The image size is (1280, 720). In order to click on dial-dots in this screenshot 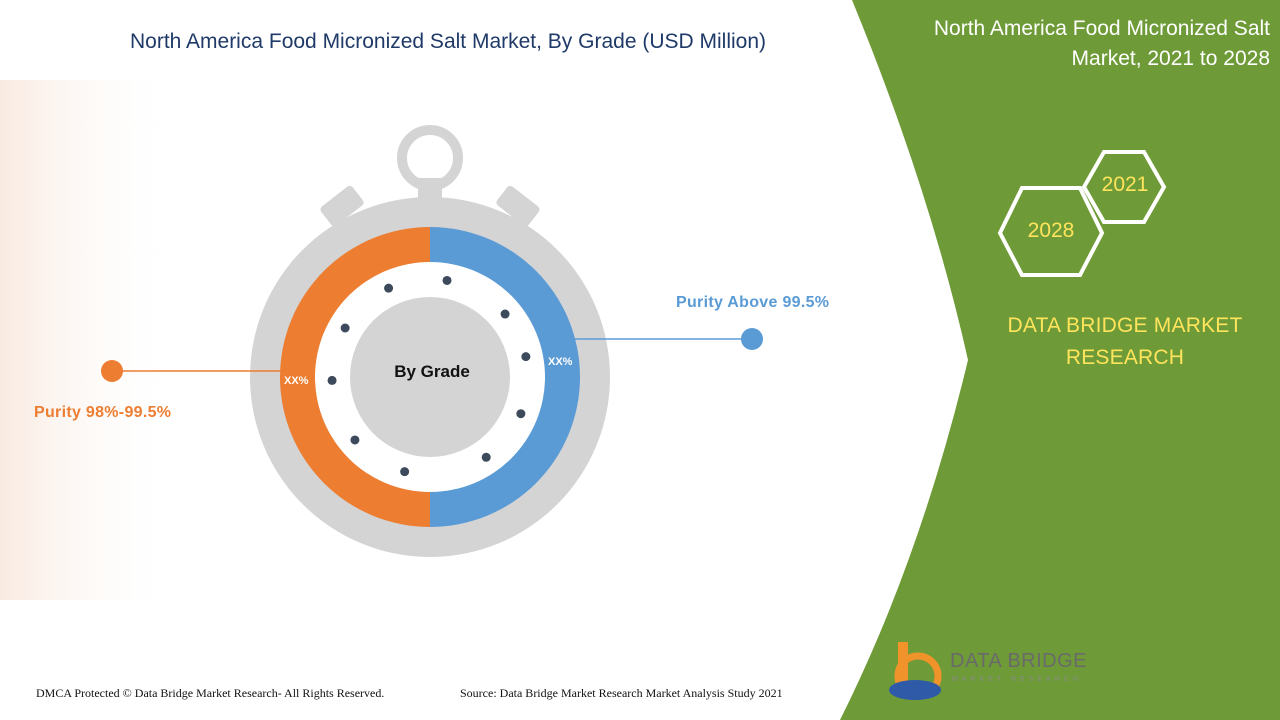, I will do `click(429, 376)`.